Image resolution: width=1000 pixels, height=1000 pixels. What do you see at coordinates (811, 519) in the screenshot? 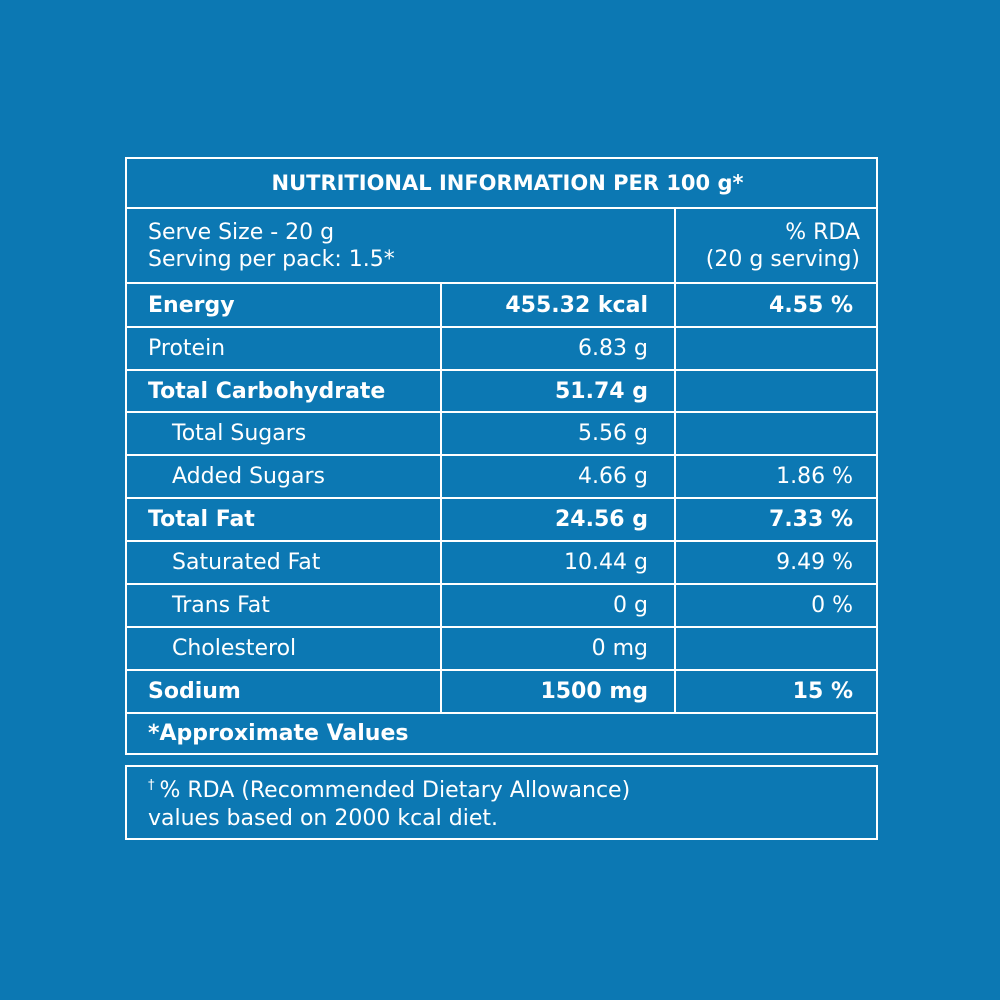
I see `nutrient-rda: 7.33 %` at bounding box center [811, 519].